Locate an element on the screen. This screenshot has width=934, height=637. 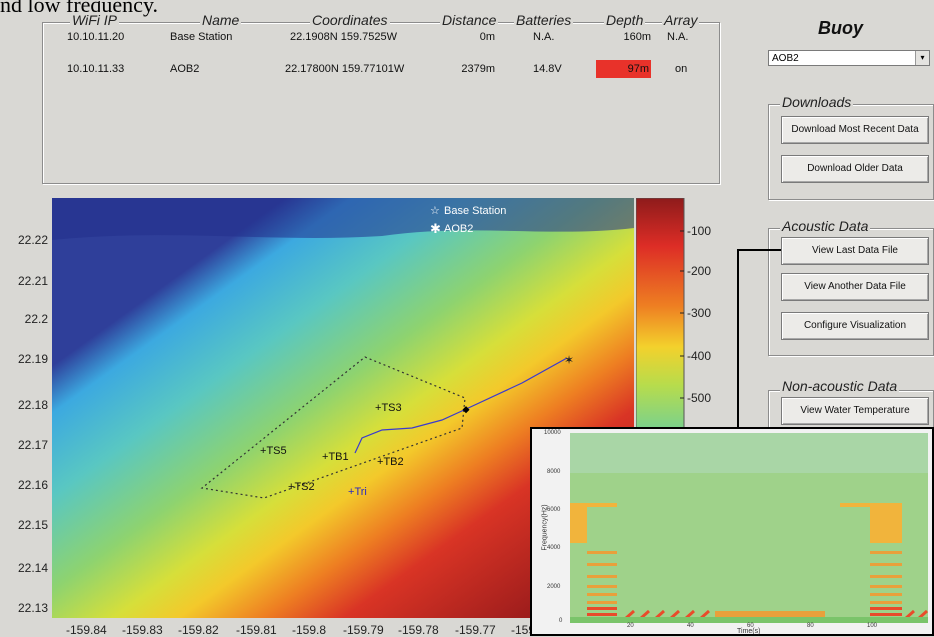
marker-tb1: +TB1 is located at coordinates (335, 457).